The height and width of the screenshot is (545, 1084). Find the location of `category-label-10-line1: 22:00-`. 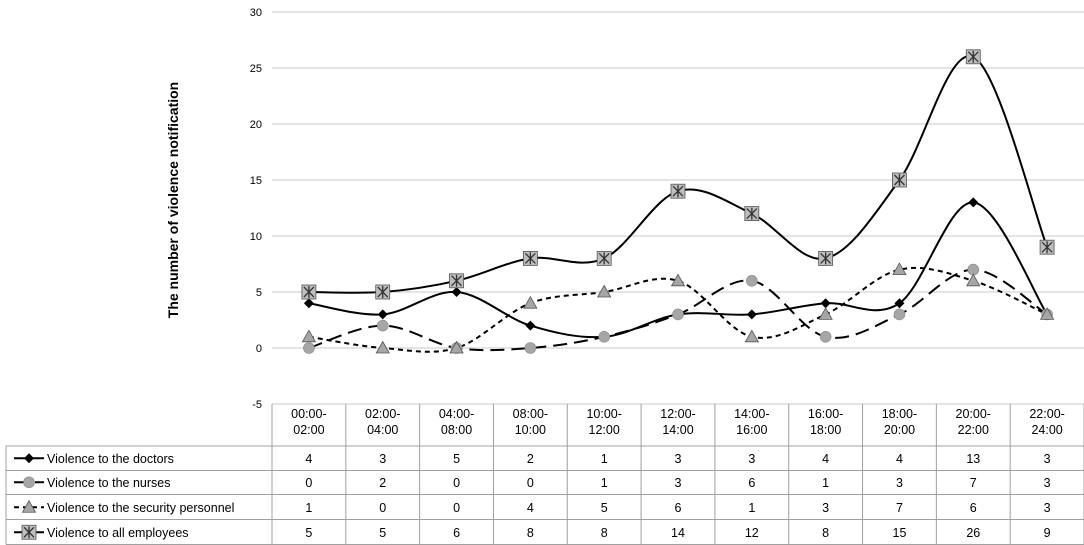

category-label-10-line1: 22:00- is located at coordinates (1046, 414).